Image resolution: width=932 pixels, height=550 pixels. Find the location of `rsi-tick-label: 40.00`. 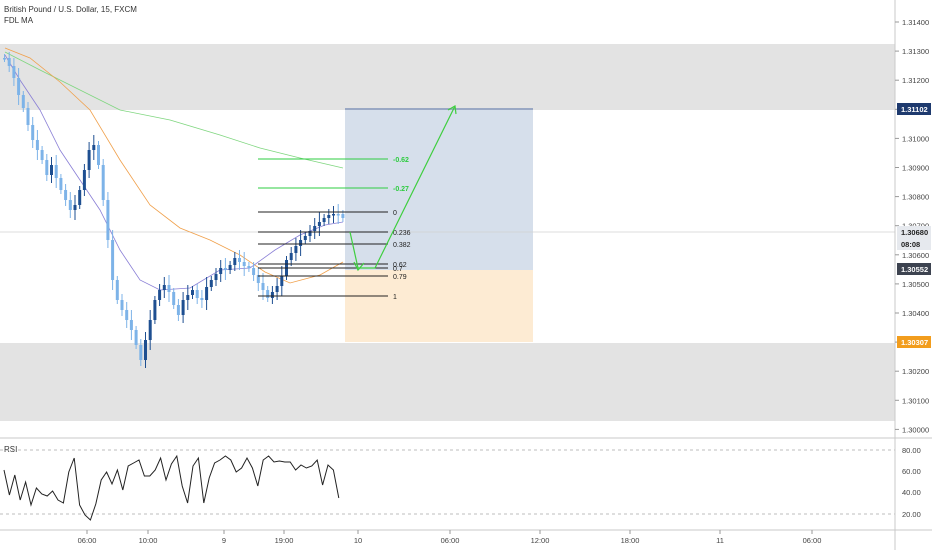

rsi-tick-label: 40.00 is located at coordinates (911, 492).